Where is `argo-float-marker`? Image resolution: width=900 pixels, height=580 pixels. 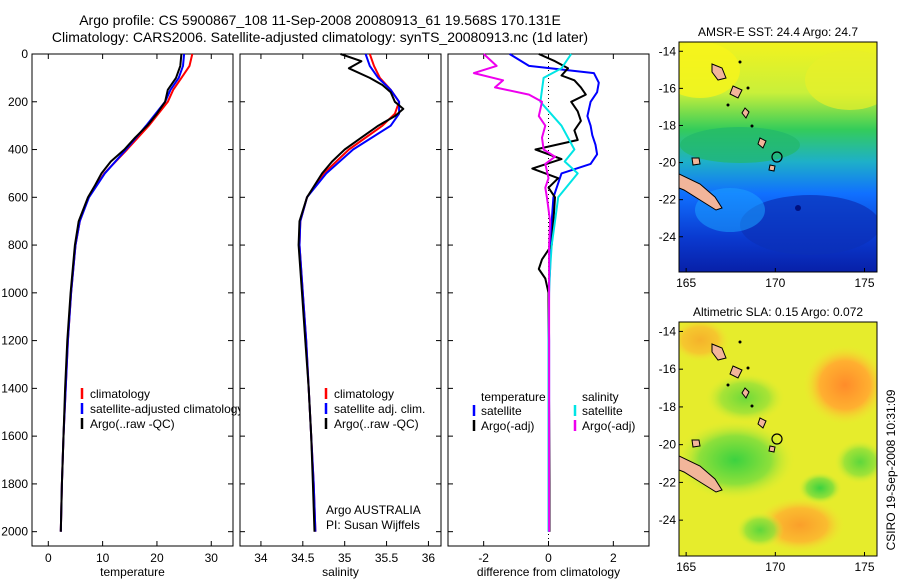 argo-float-marker is located at coordinates (777, 439).